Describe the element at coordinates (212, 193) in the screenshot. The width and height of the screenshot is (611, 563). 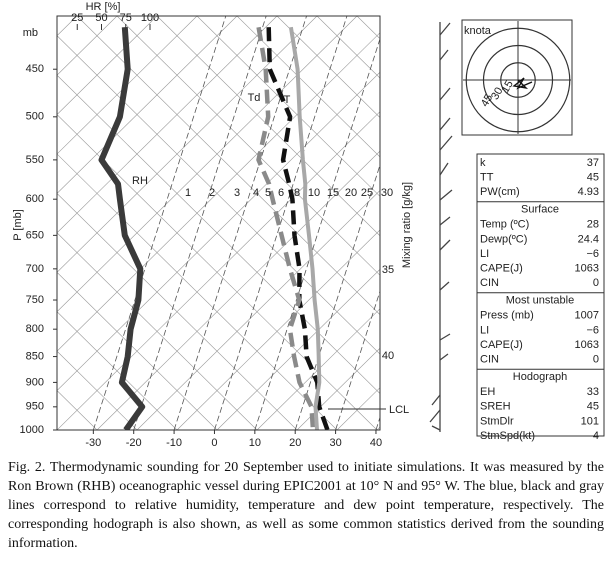
I see `mixing-ratio-label: 2` at that location.